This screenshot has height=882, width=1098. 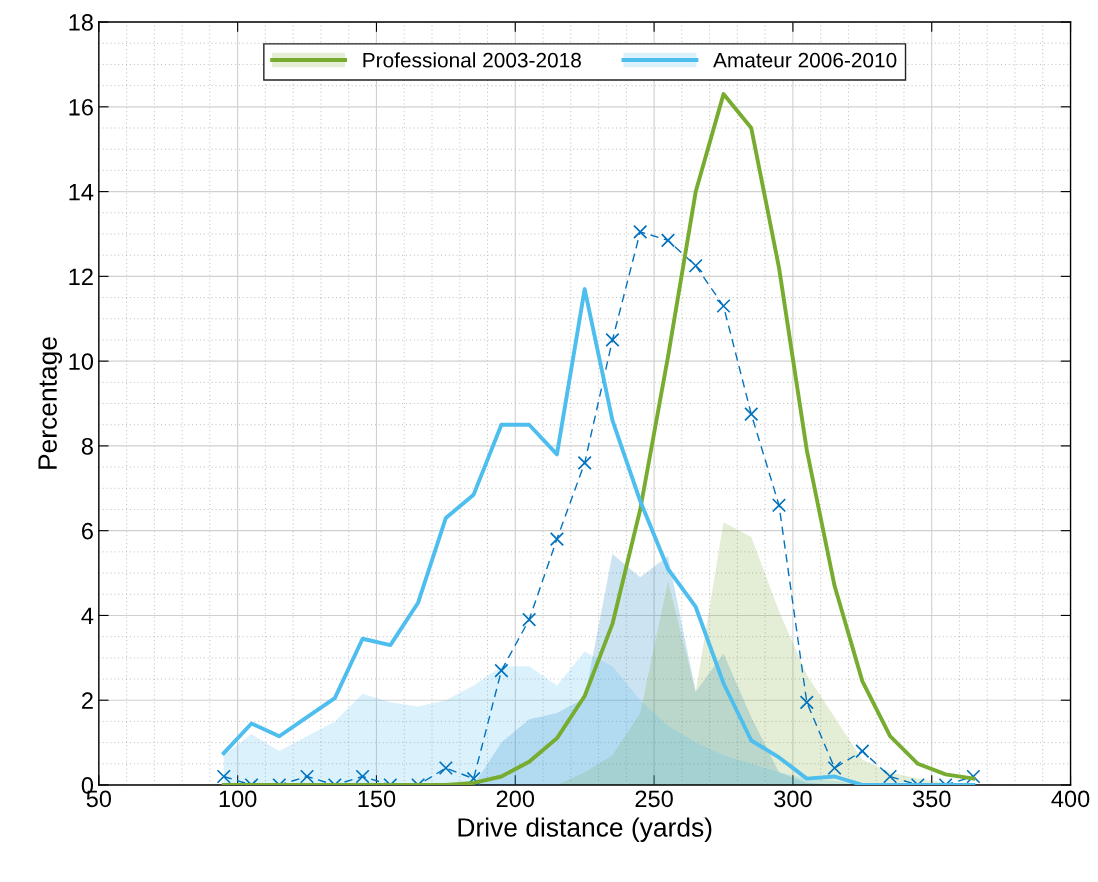 I want to click on y-tick-label: 12, so click(x=81, y=276).